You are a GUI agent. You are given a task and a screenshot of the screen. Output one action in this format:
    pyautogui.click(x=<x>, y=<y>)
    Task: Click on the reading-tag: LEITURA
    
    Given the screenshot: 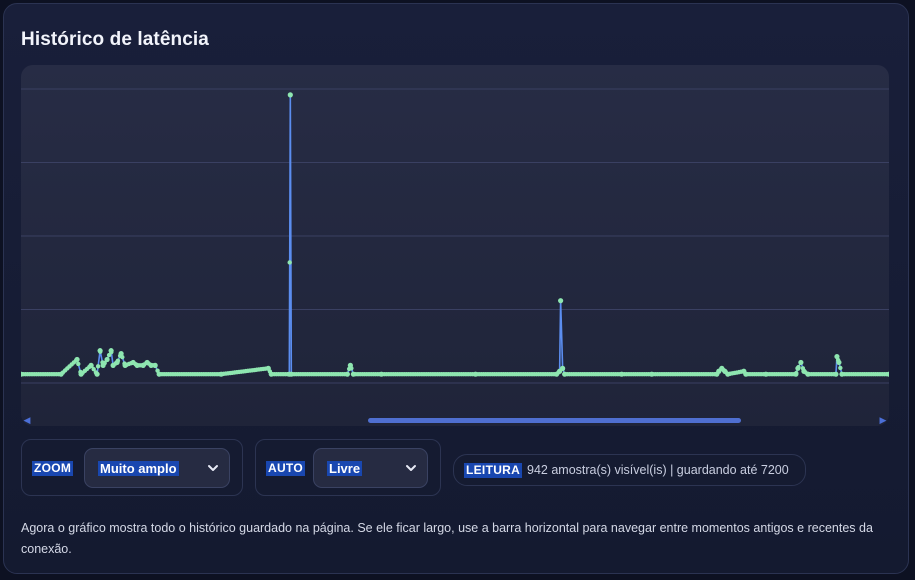 What is the action you would take?
    pyautogui.click(x=493, y=470)
    